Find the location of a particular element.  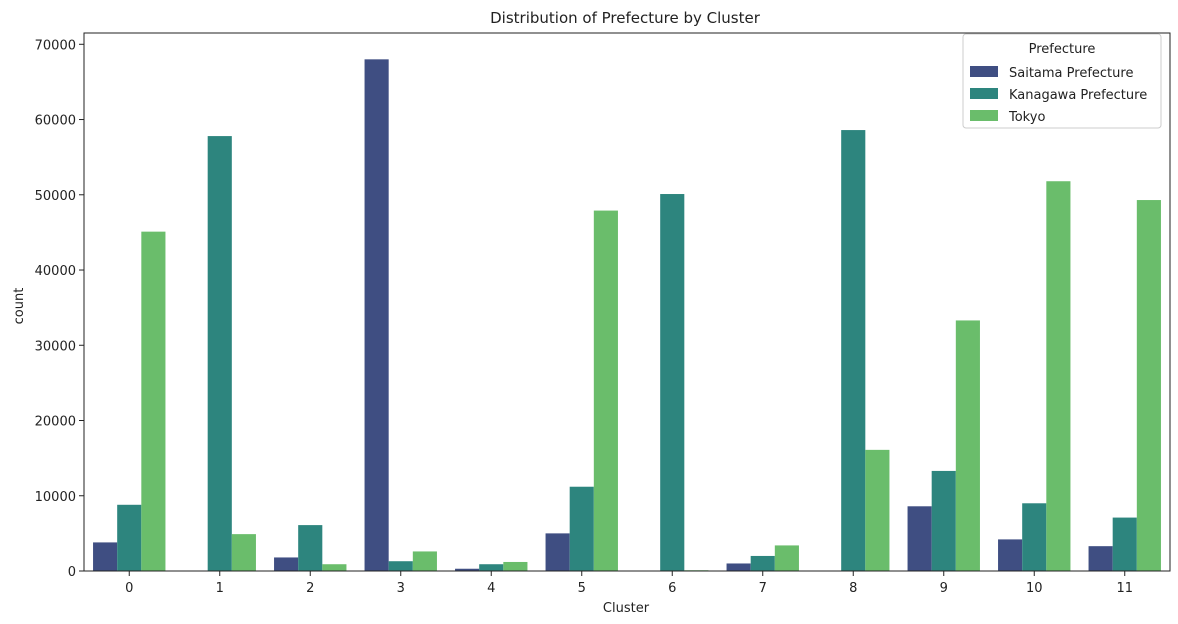

y-tick-label: 0 is located at coordinates (72, 572).